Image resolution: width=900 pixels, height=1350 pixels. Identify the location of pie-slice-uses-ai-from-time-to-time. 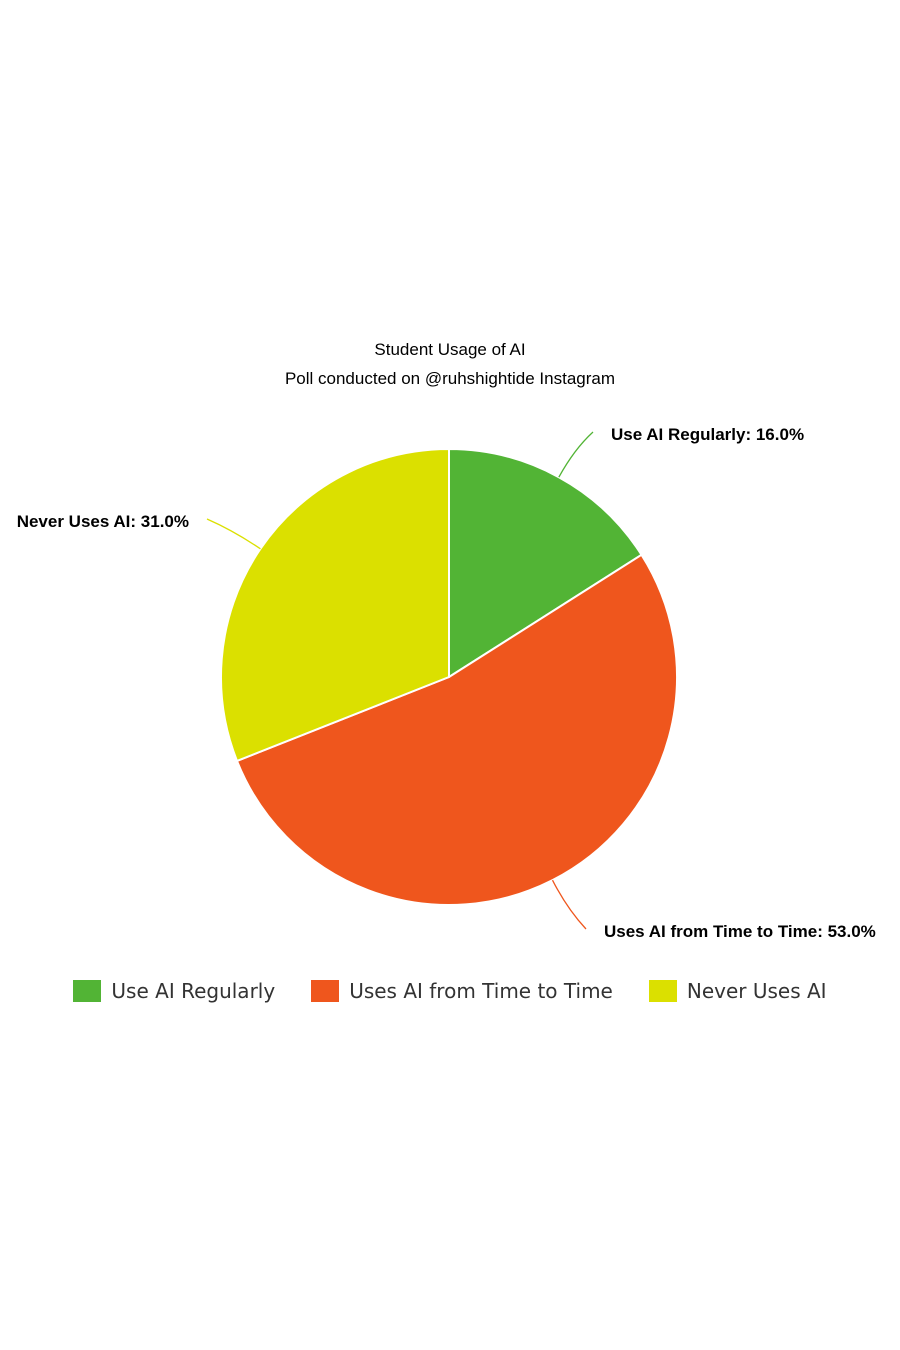
(456, 729).